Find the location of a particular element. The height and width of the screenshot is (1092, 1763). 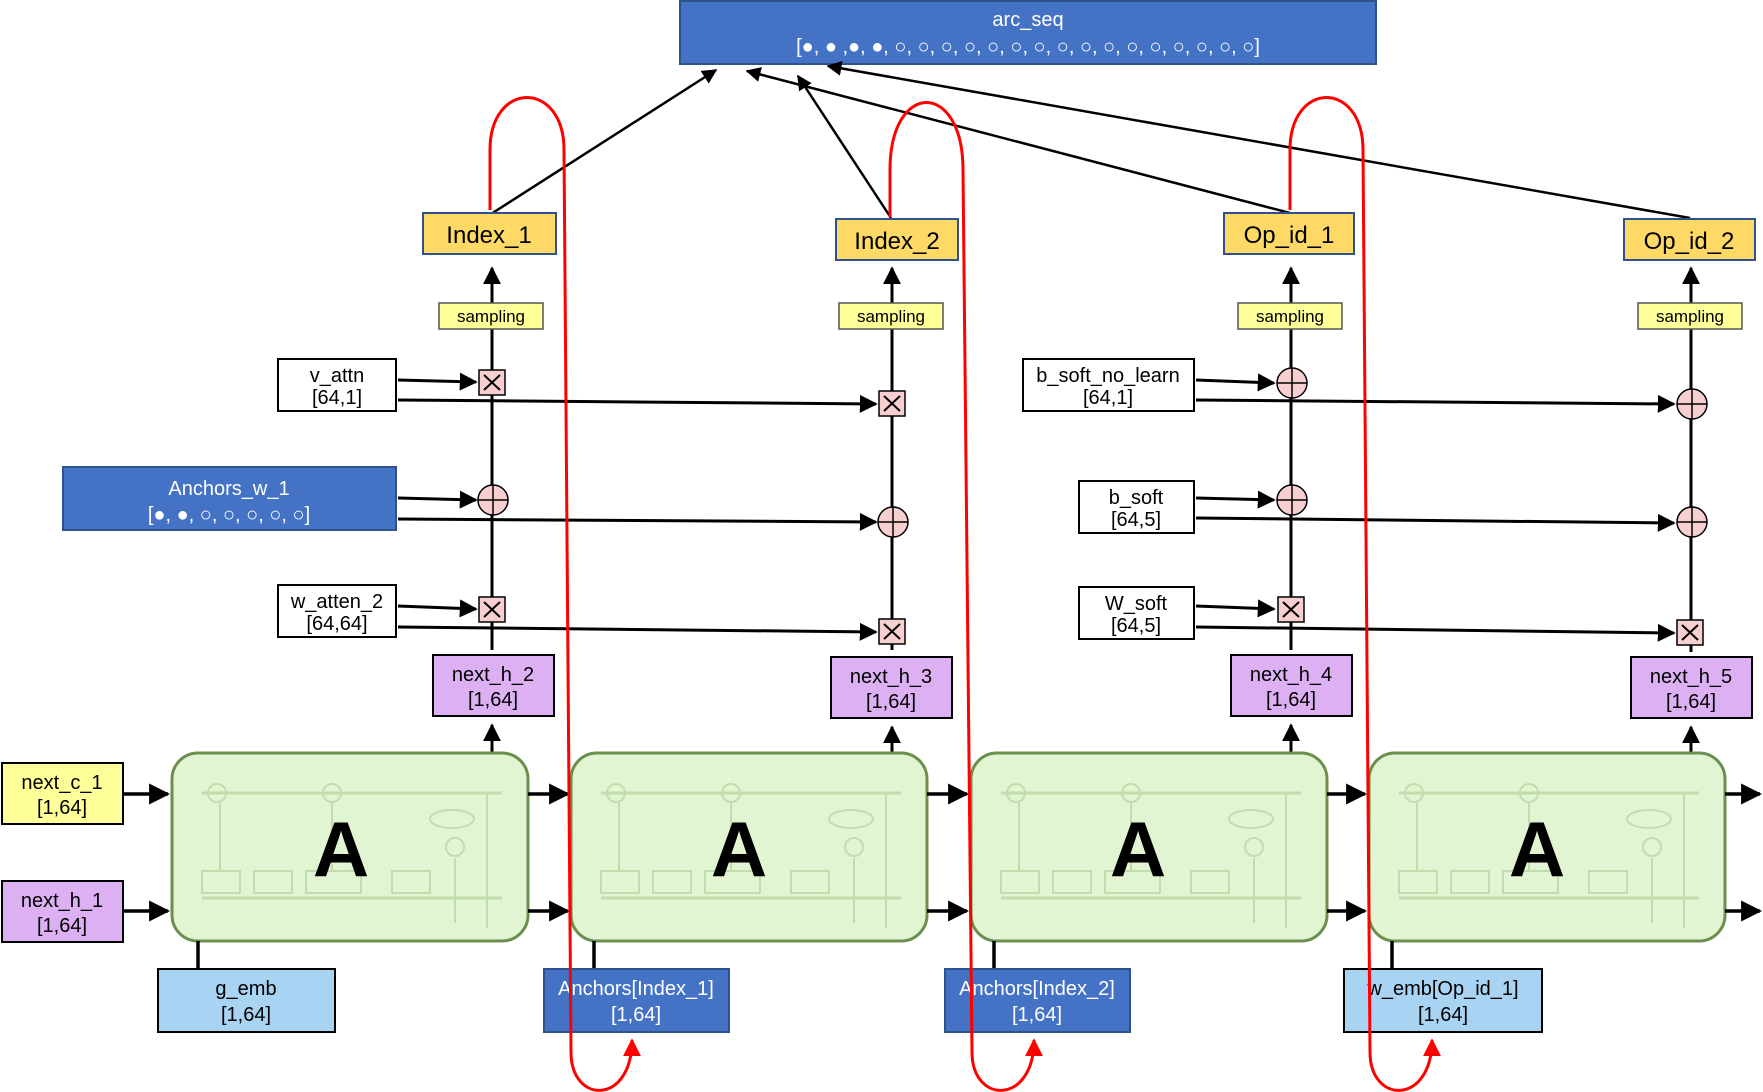

next-h-5-shape: [1,64] is located at coordinates (1691, 702).